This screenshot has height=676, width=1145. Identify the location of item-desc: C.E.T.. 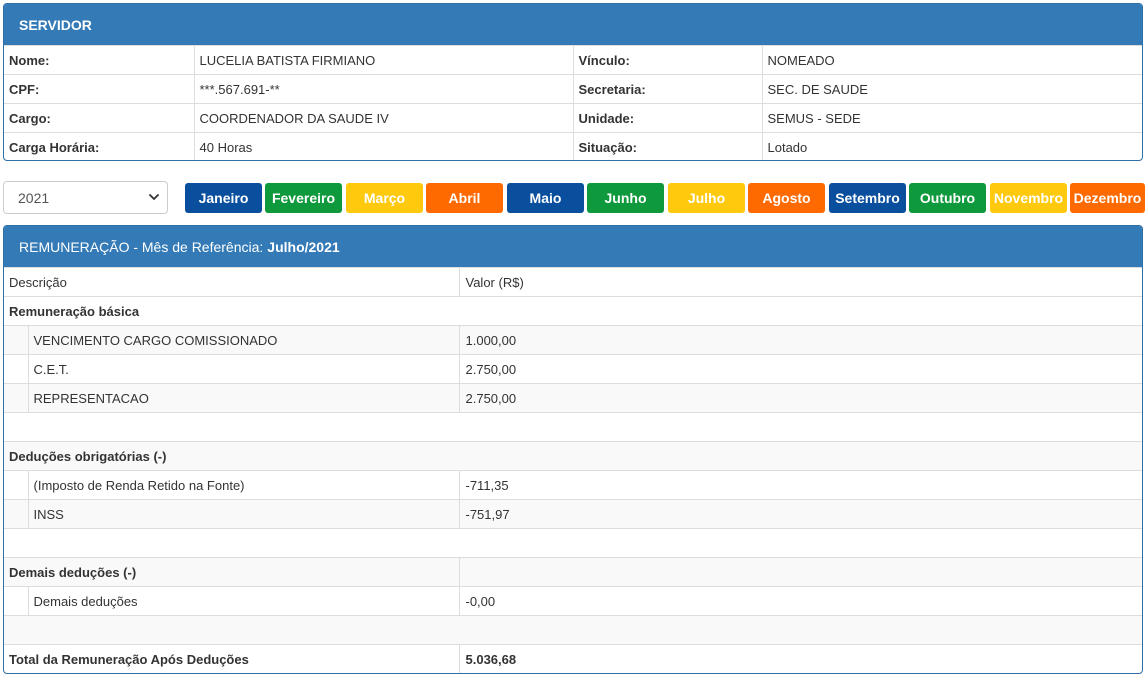
(244, 369).